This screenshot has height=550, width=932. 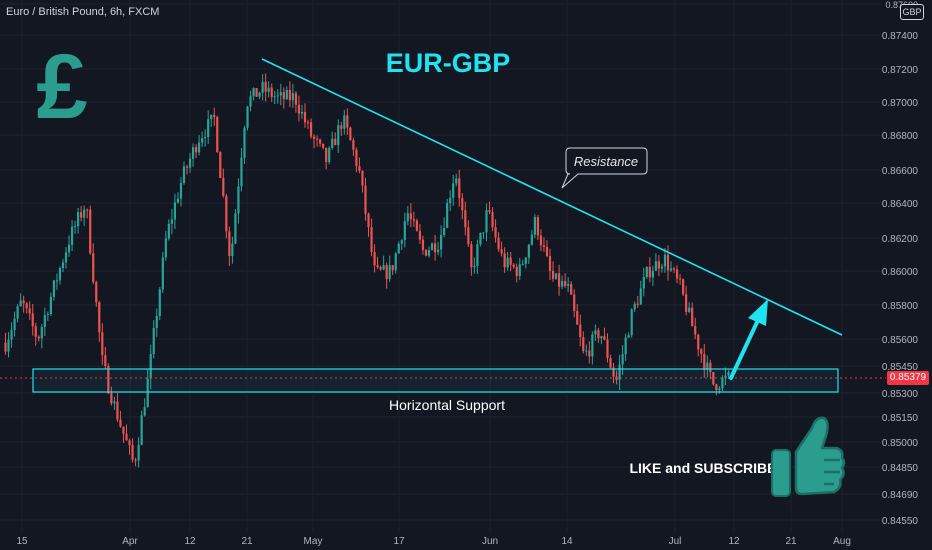 I want to click on price-tick-label: 0.84690, so click(x=900, y=495).